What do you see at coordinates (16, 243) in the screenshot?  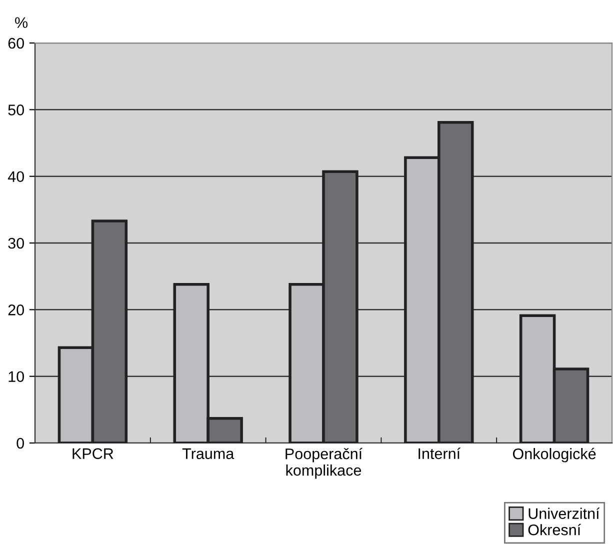 I see `y-tick-label: 30` at bounding box center [16, 243].